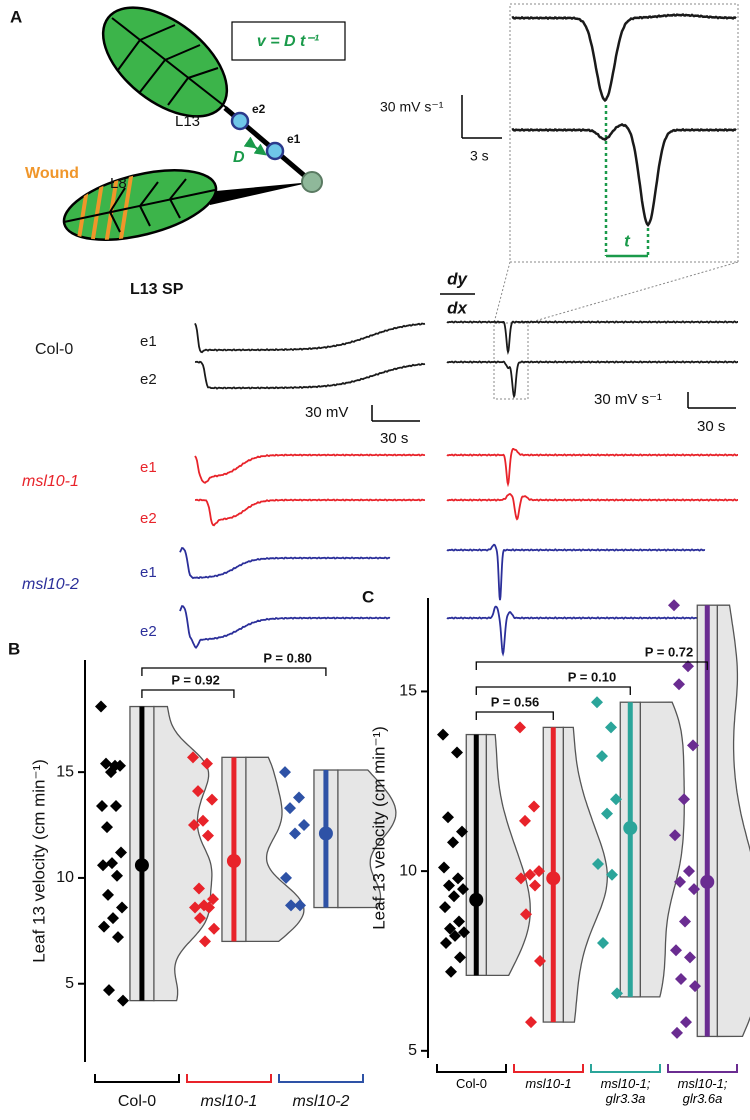 The height and width of the screenshot is (1120, 750). I want to click on interval-label: t, so click(627, 240).